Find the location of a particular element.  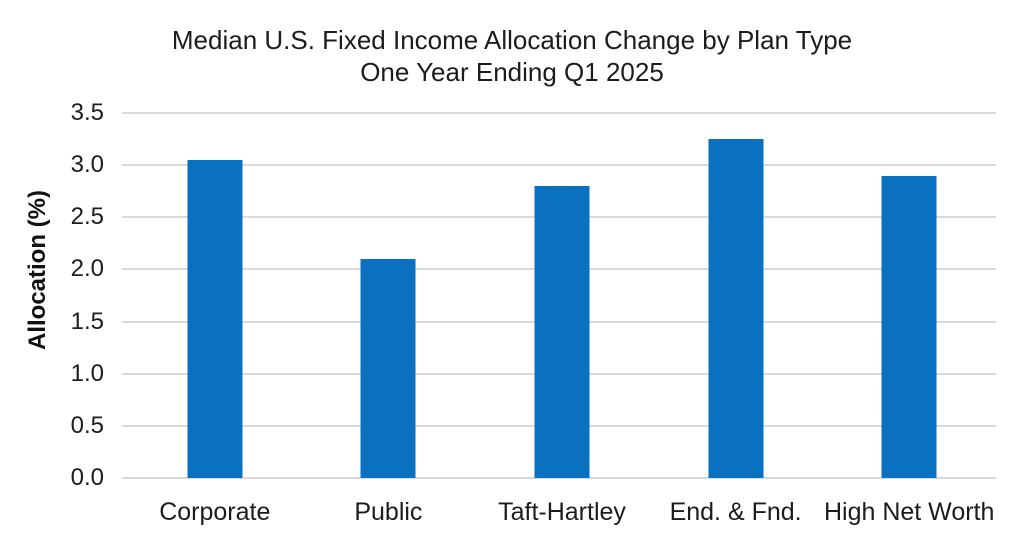

x-category-label: Public is located at coordinates (388, 512).